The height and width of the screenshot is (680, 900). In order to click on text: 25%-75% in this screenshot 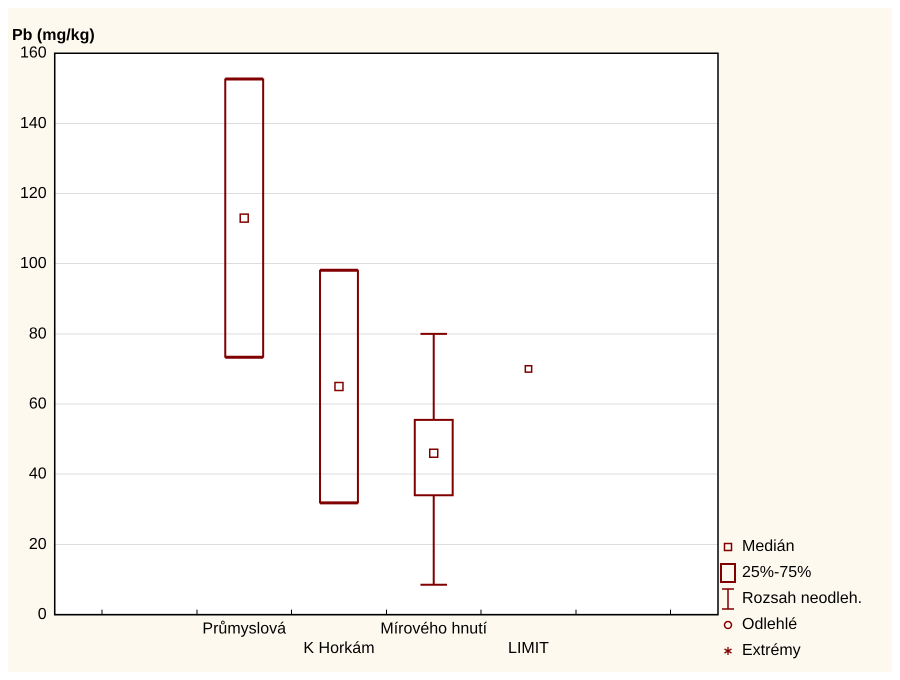, I will do `click(777, 573)`.